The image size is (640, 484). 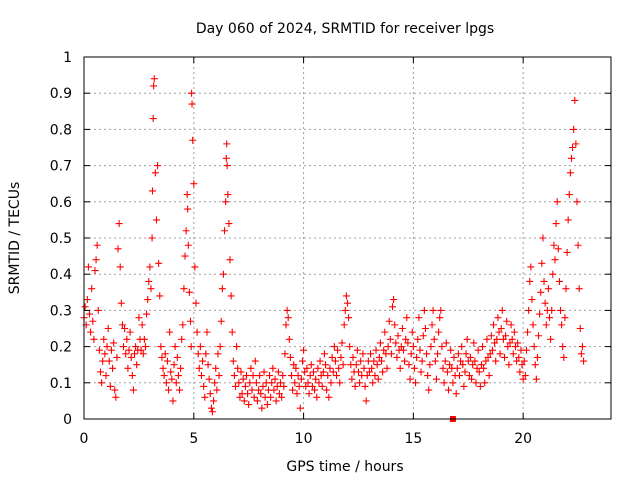 I want to click on y-tick-label: 0.8, so click(x=61, y=130).